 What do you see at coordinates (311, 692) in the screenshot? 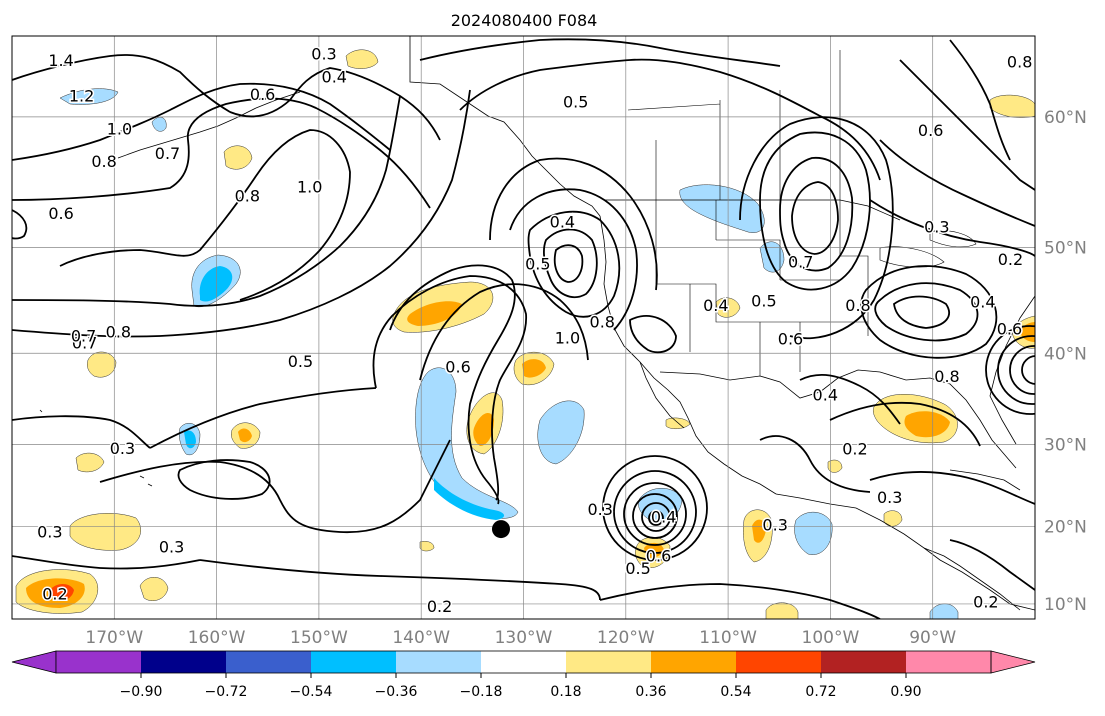
I see `colorbar-tick-label: −0.54` at bounding box center [311, 692].